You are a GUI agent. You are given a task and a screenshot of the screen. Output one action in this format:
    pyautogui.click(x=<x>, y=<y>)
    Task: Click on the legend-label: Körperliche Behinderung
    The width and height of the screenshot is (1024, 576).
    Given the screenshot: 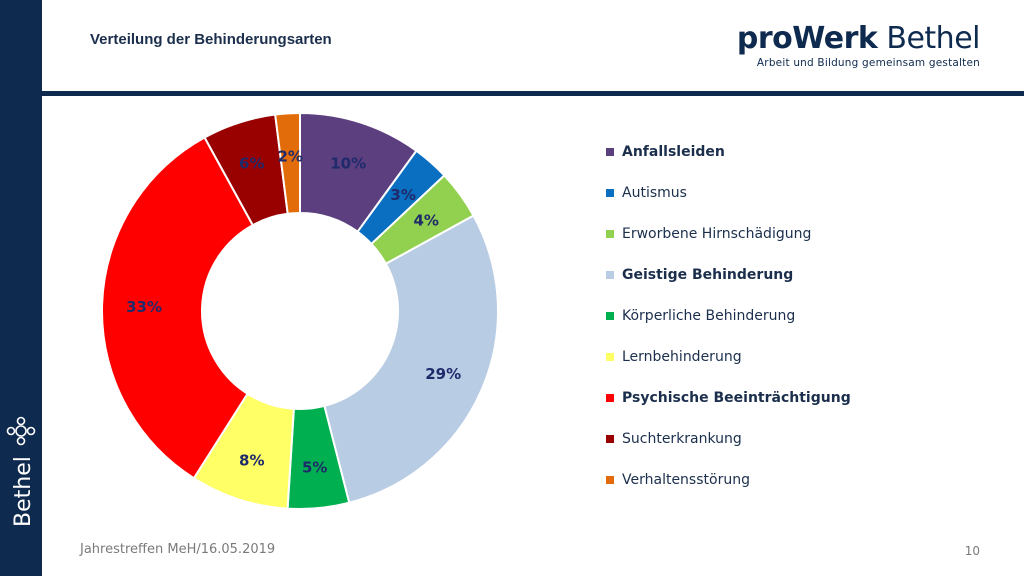 What is the action you would take?
    pyautogui.click(x=709, y=315)
    